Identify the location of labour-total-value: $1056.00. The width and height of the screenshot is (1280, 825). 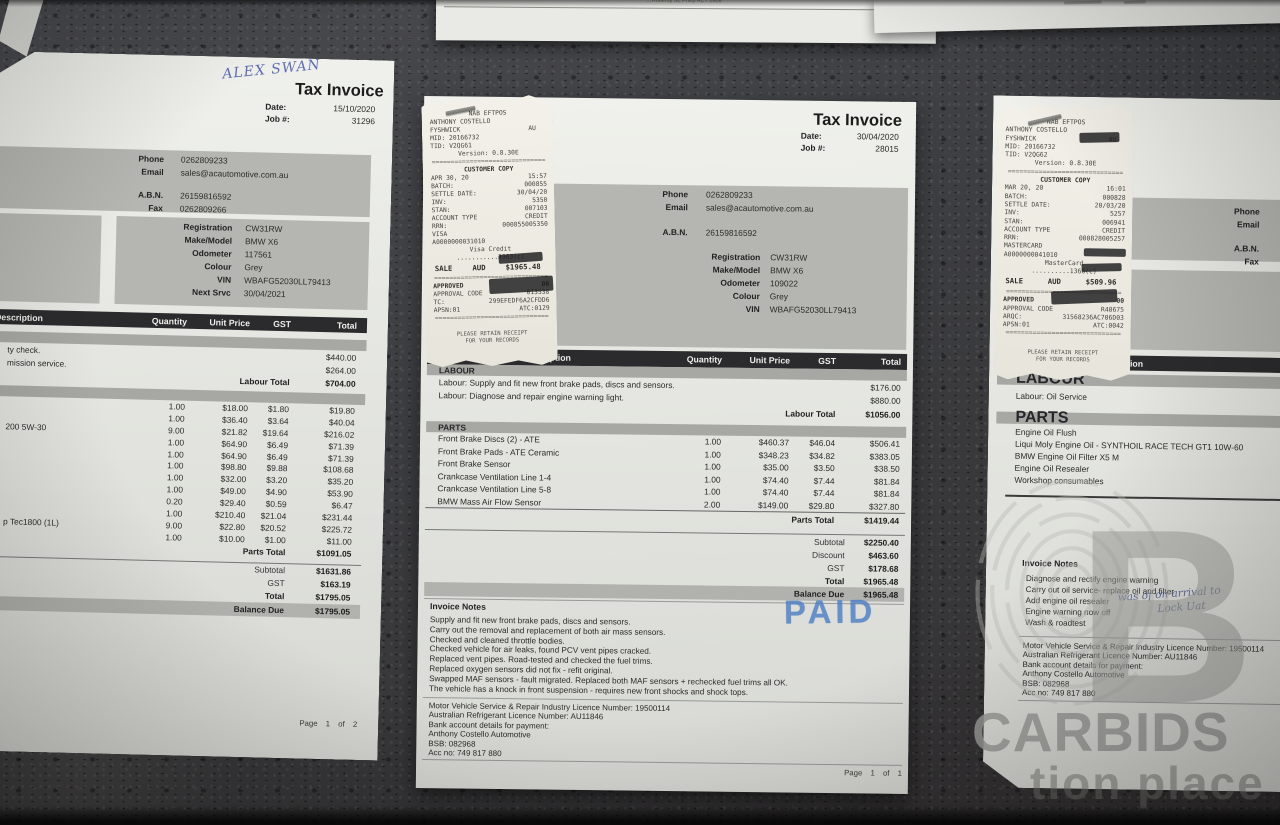
(883, 414).